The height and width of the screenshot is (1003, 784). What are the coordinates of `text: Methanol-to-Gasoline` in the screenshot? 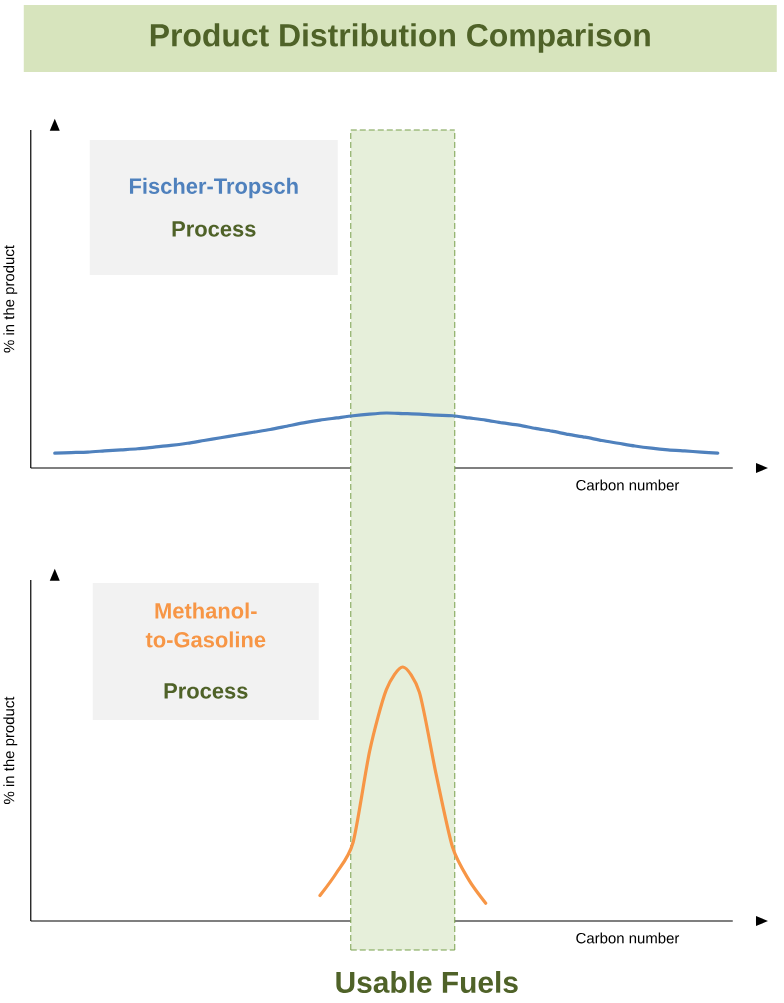 It's located at (205, 625).